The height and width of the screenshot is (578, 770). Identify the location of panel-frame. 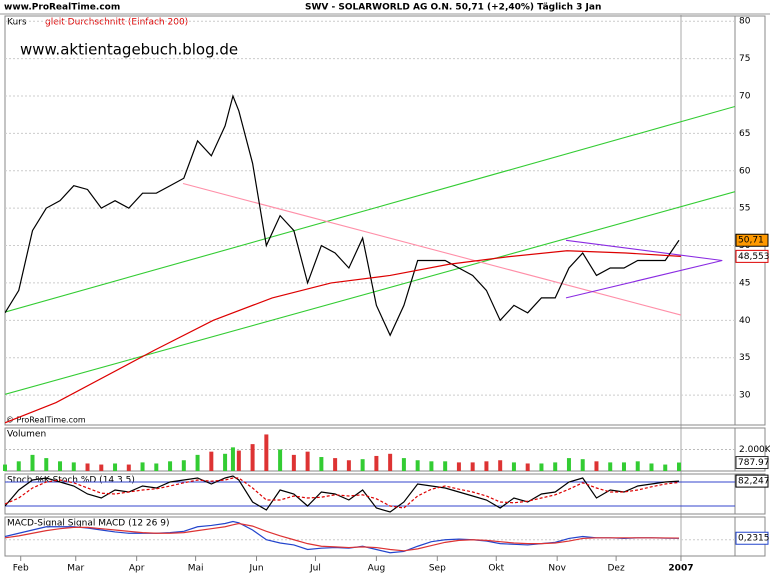
(385, 494).